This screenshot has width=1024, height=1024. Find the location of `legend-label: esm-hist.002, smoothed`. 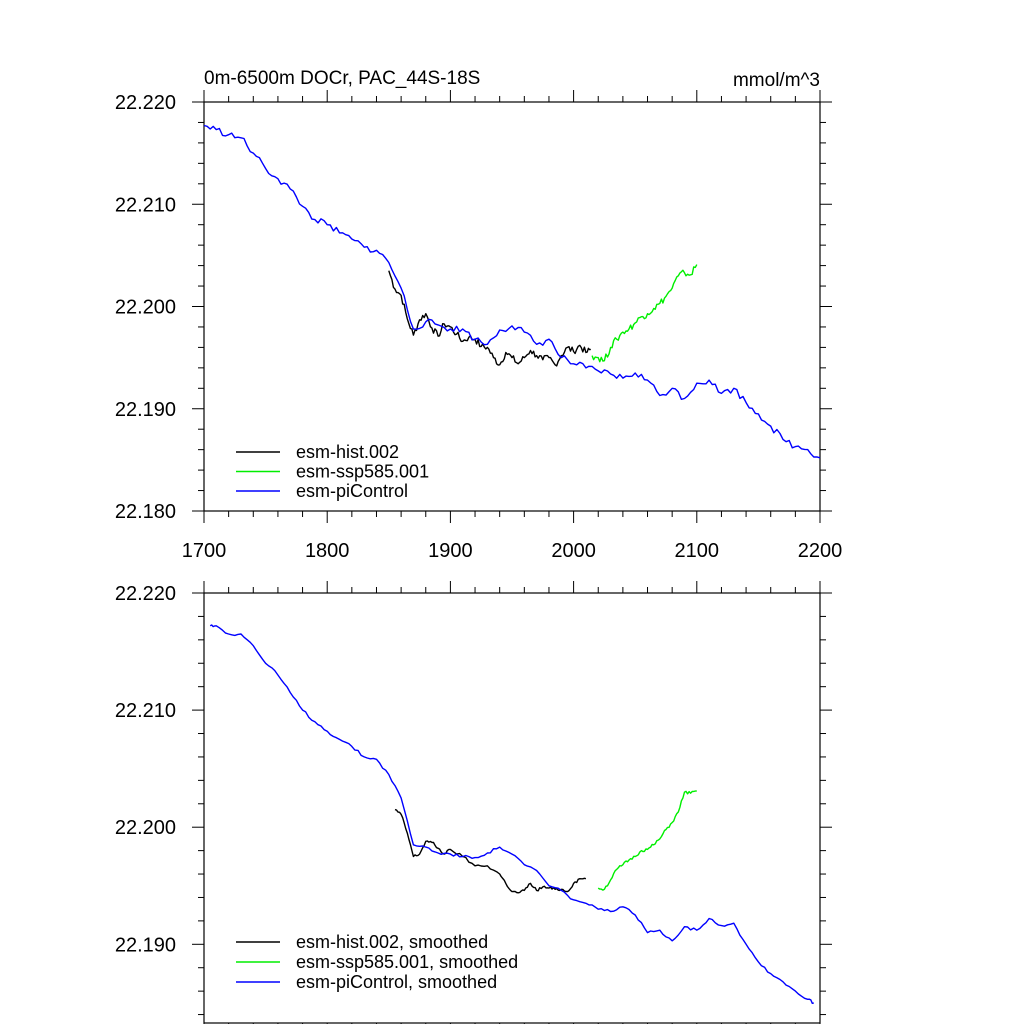

legend-label: esm-hist.002, smoothed is located at coordinates (392, 942).